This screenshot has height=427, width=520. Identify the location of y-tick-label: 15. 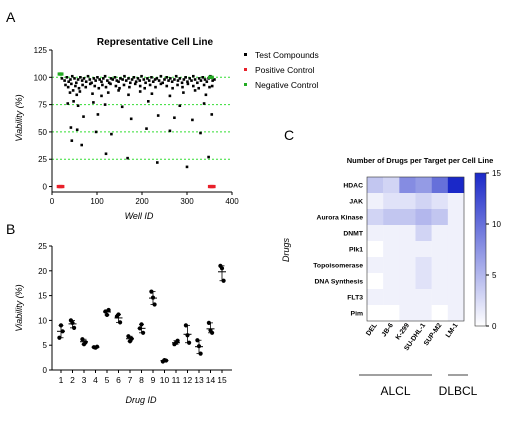
(42, 296).